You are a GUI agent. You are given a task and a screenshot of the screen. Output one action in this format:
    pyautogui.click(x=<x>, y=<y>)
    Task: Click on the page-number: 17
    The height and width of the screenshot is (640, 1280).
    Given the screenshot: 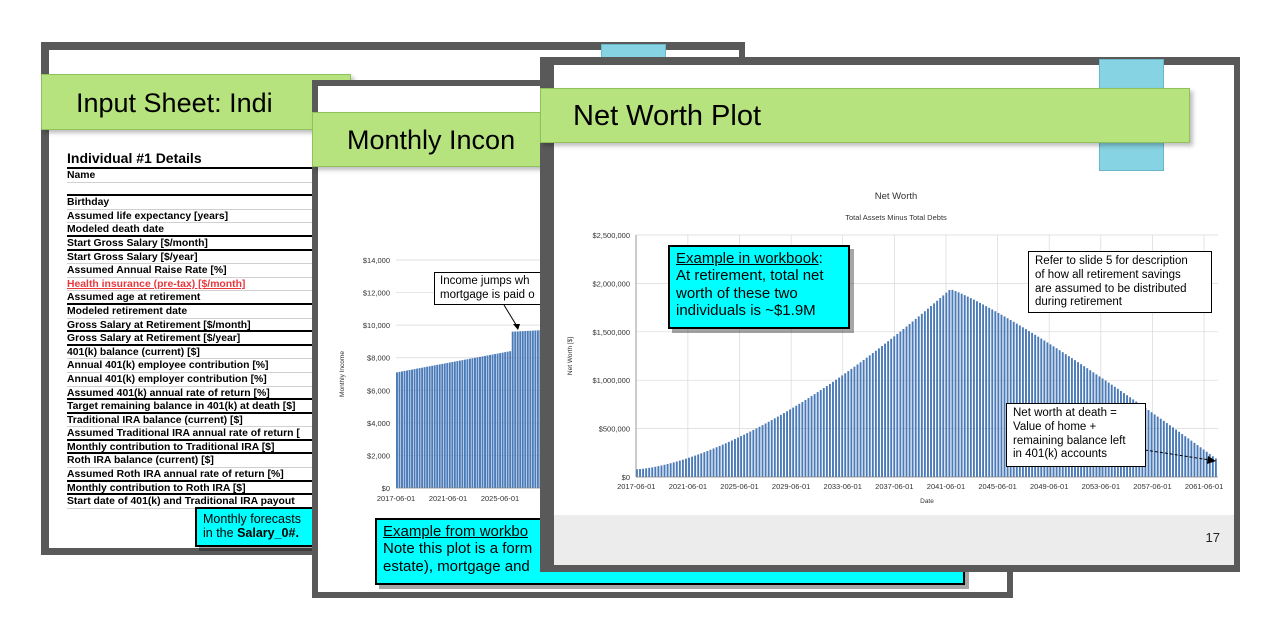 What is the action you would take?
    pyautogui.click(x=1212, y=537)
    